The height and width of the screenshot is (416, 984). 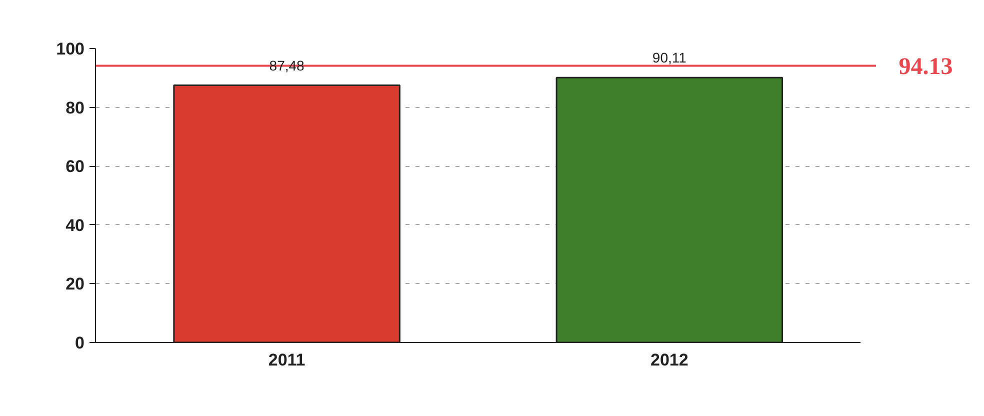 I want to click on x-tick-label: 2011, so click(x=287, y=360).